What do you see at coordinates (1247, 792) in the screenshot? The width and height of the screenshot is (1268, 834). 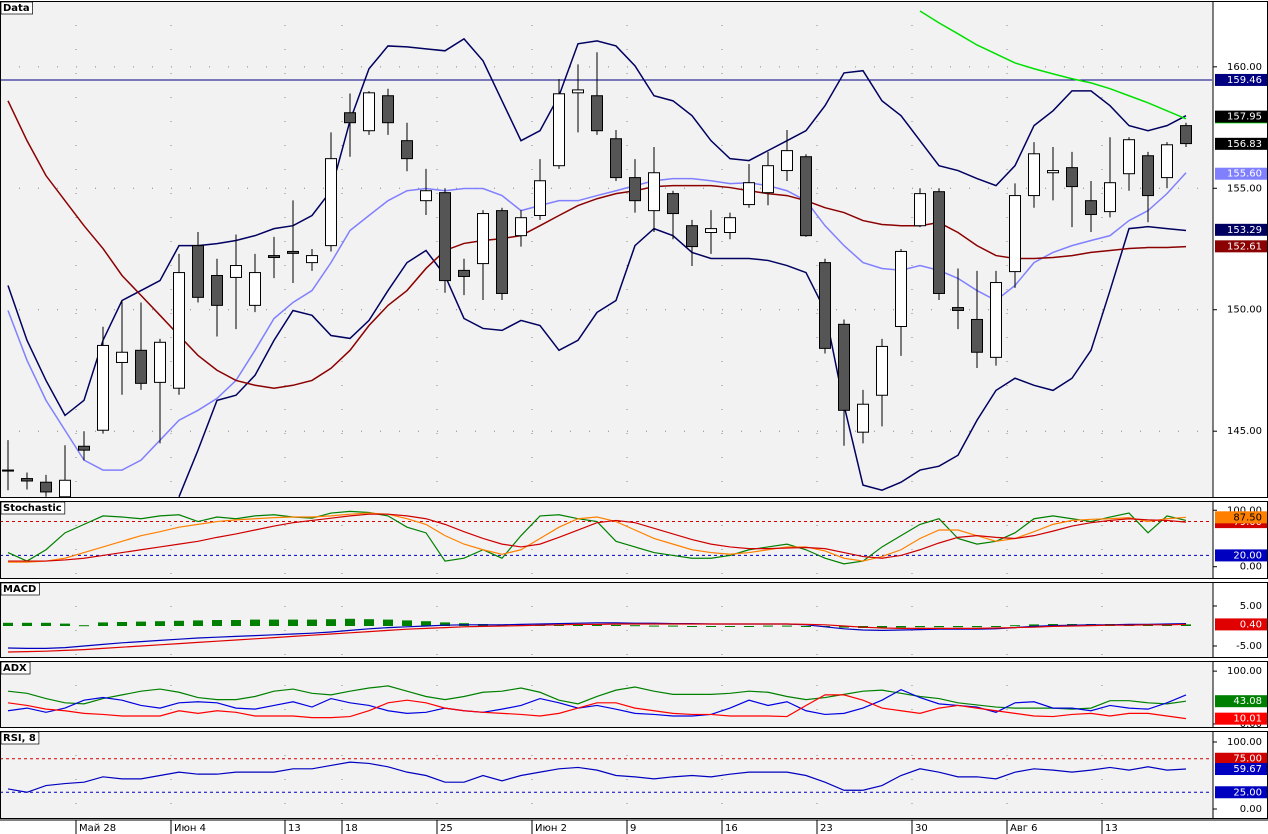 I see `level-label: 25.00` at bounding box center [1247, 792].